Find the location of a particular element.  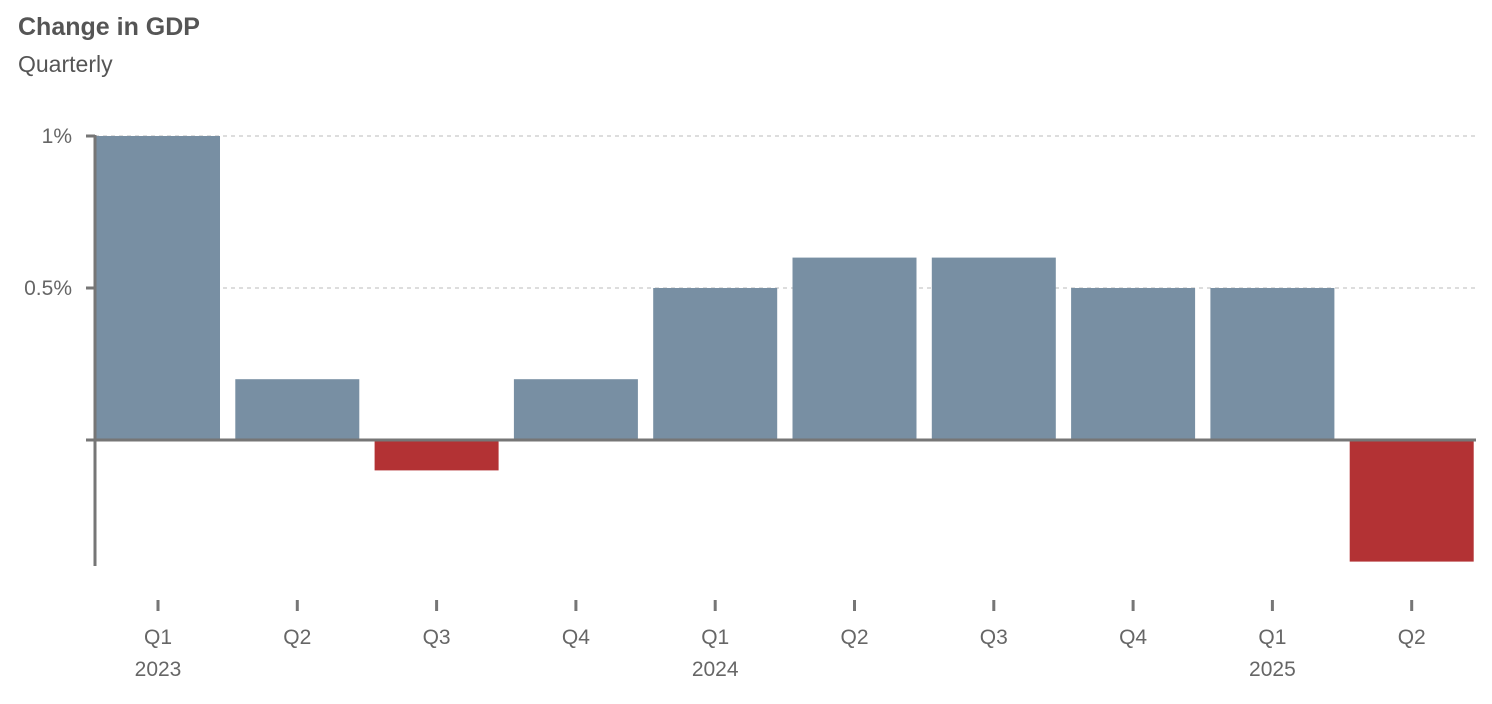

y-tick-label: 1% is located at coordinates (57, 136).